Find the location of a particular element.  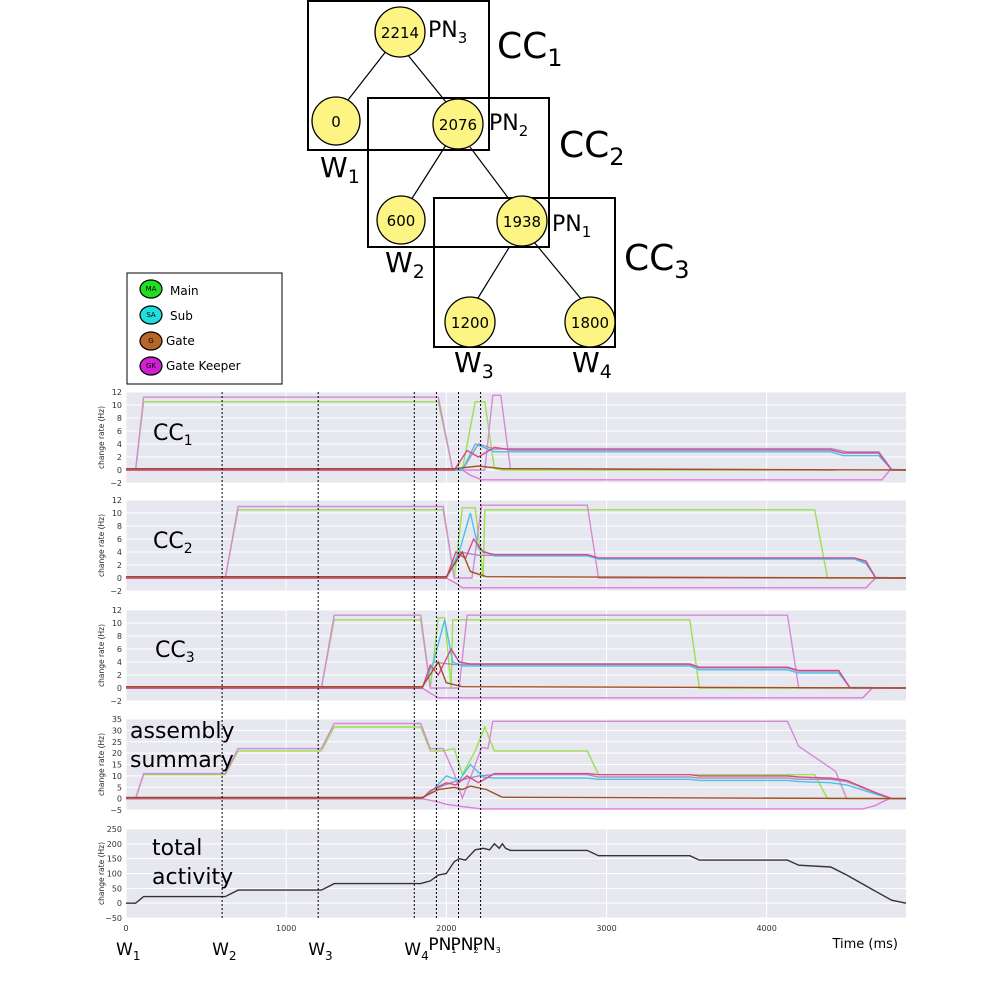

cc2-label: CC2 is located at coordinates (592, 148).